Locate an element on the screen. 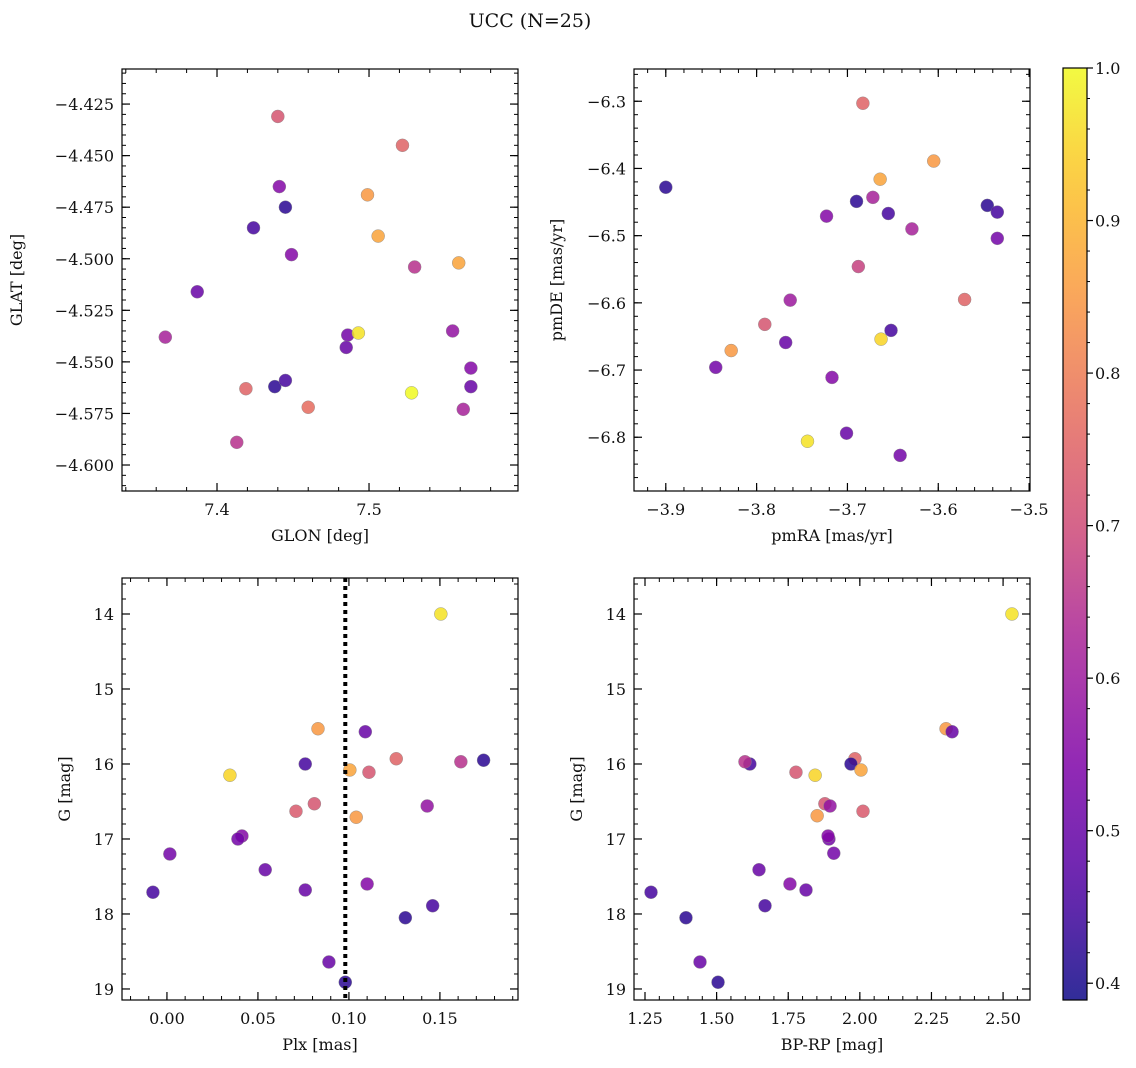  y-tick-label: −6.7 is located at coordinates (606, 370).